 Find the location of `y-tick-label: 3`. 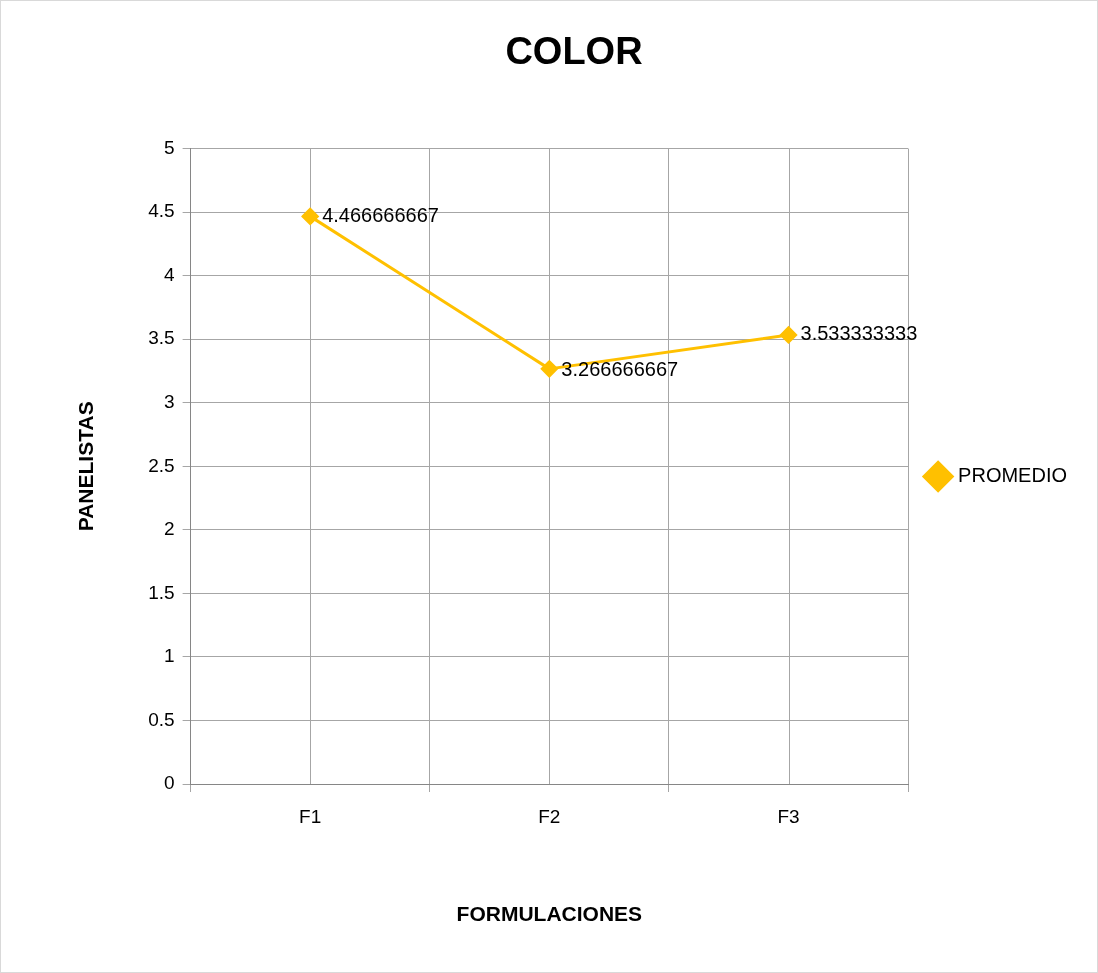

y-tick-label: 3 is located at coordinates (169, 401).